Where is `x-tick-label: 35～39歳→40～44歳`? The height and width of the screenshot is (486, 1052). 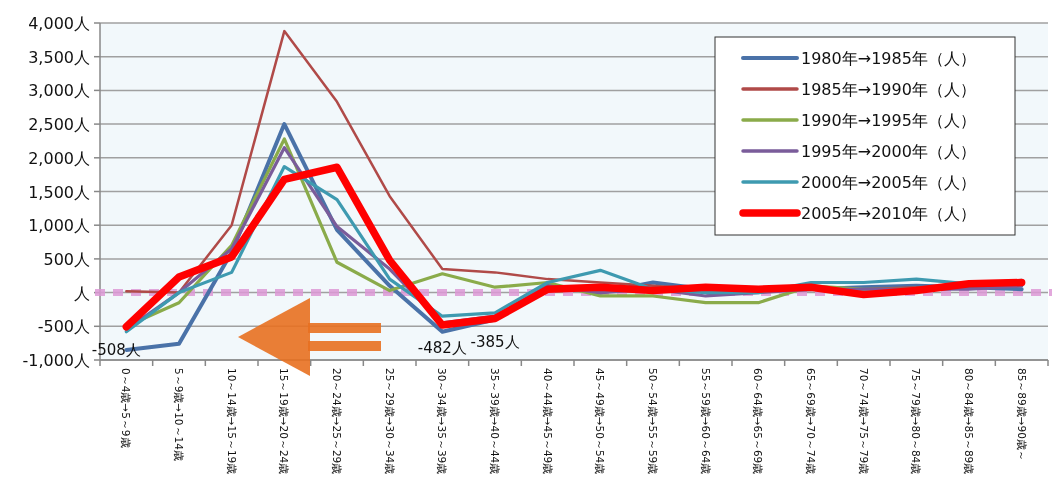
x-tick-label: 35～39歳→40～44歳 is located at coordinates (495, 421).